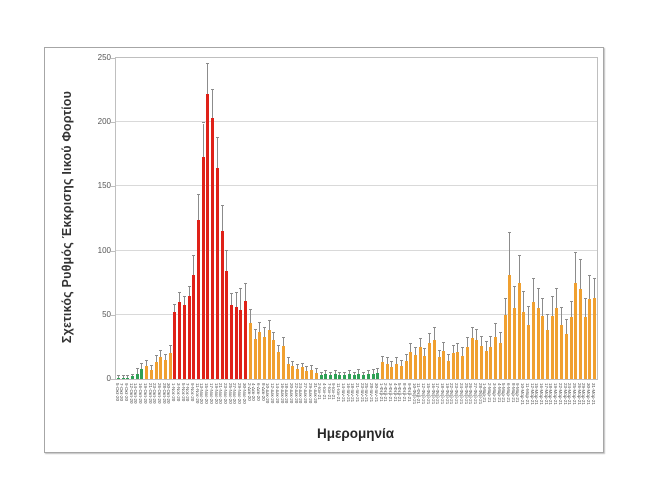  I want to click on y-tick-label: 200, so click(104, 122).